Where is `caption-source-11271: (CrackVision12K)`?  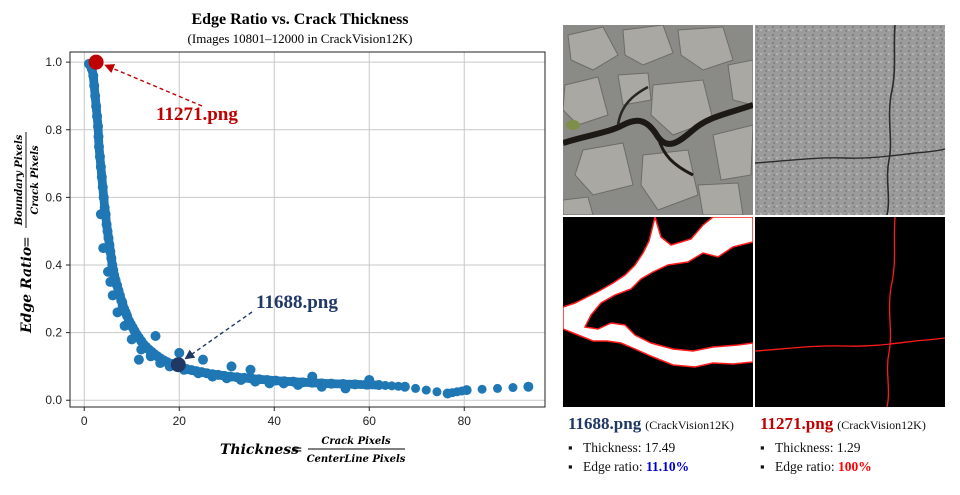
caption-source-11271: (CrackVision12K) is located at coordinates (881, 425).